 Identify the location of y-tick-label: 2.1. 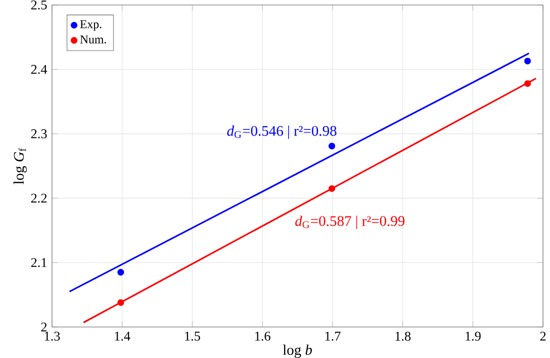
(38, 263).